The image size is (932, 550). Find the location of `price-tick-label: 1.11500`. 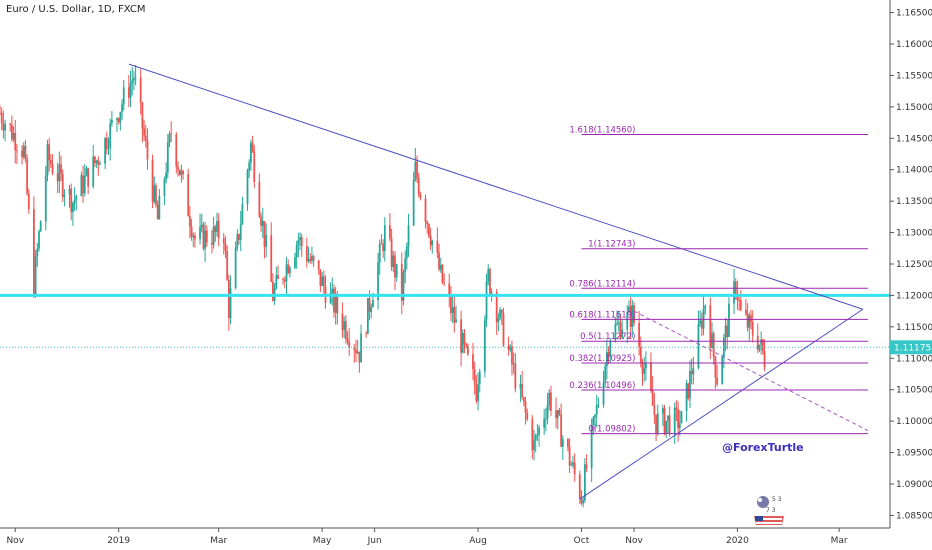

price-tick-label: 1.11500 is located at coordinates (914, 328).